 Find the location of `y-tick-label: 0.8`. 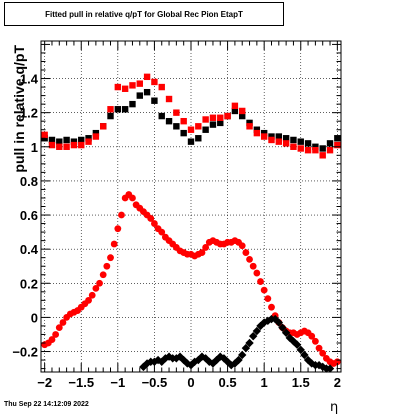

y-tick-label: 0.8 is located at coordinates (29, 181).